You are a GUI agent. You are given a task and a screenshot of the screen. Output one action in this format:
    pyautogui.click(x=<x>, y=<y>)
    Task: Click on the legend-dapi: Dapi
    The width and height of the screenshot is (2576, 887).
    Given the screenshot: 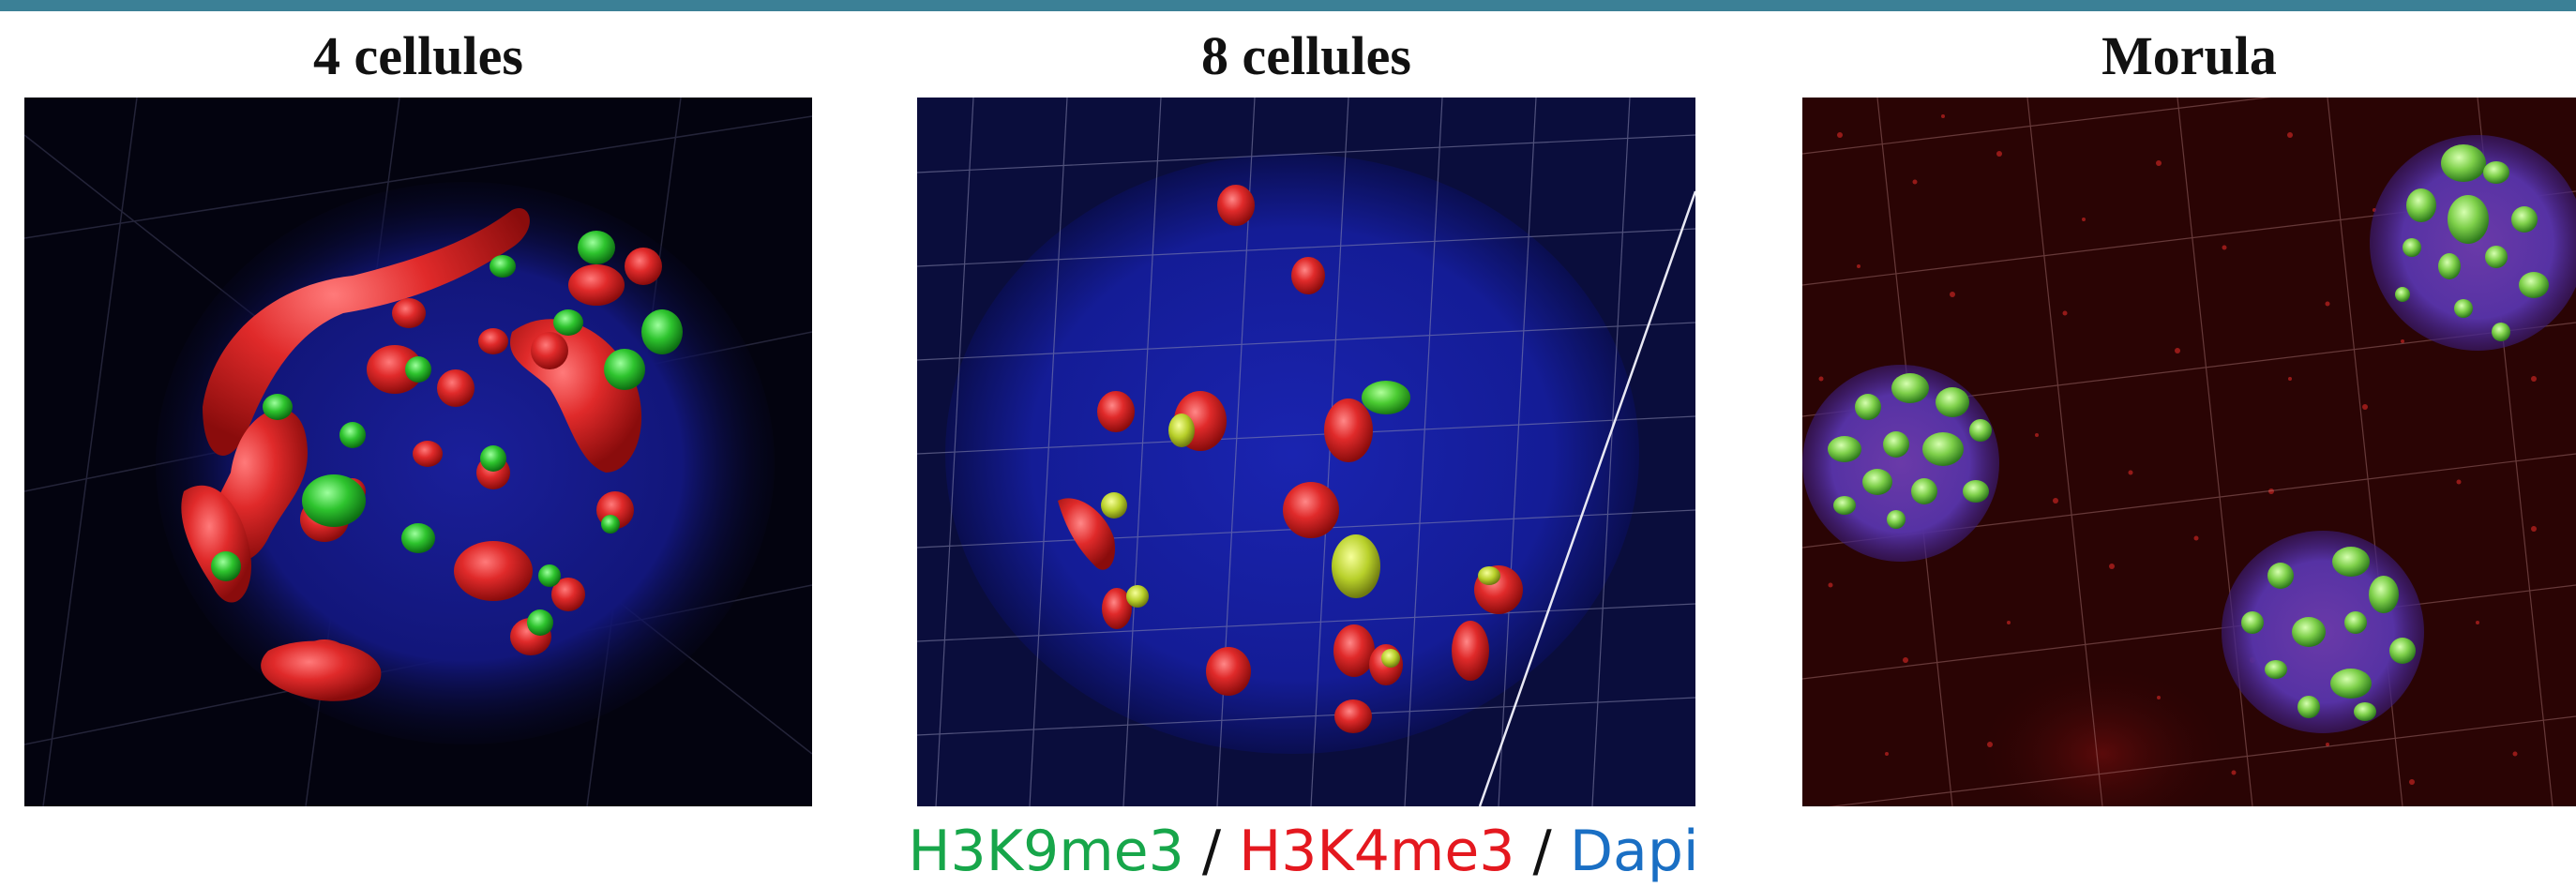 What is the action you would take?
    pyautogui.click(x=1634, y=851)
    